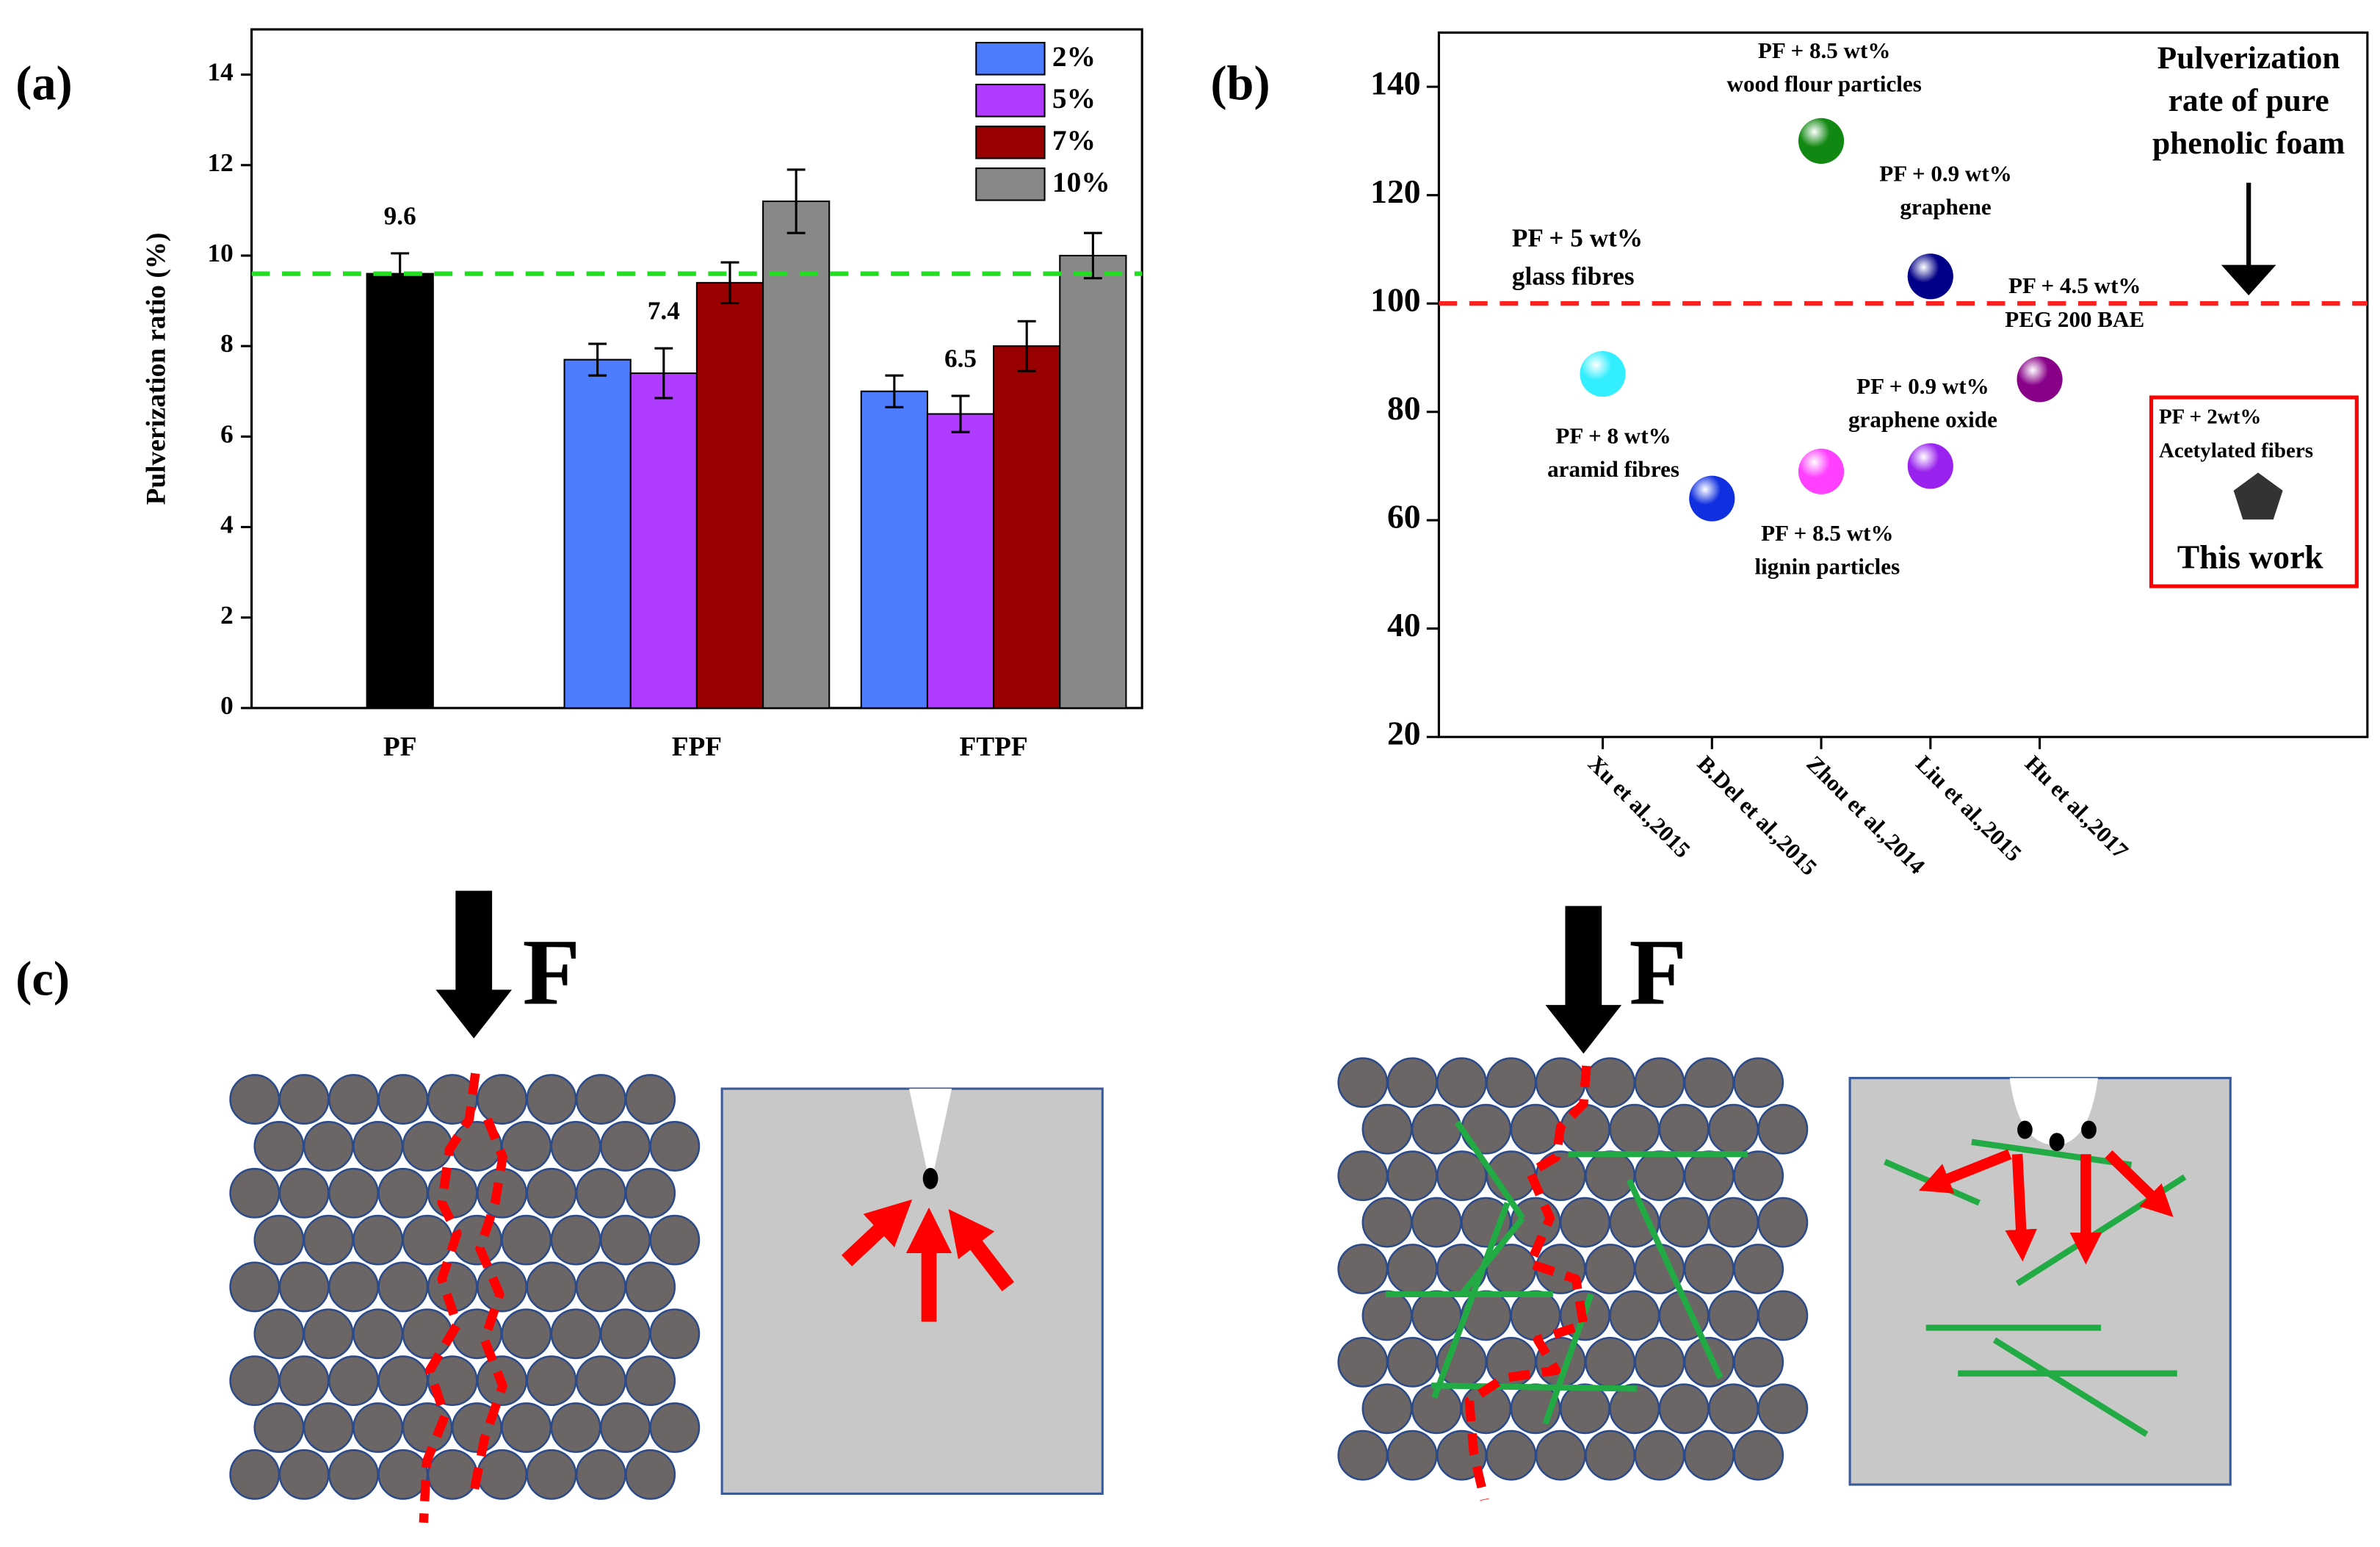 Image resolution: width=2380 pixels, height=1547 pixels. Describe the element at coordinates (1584, 980) in the screenshot. I see `force-arrow` at that location.